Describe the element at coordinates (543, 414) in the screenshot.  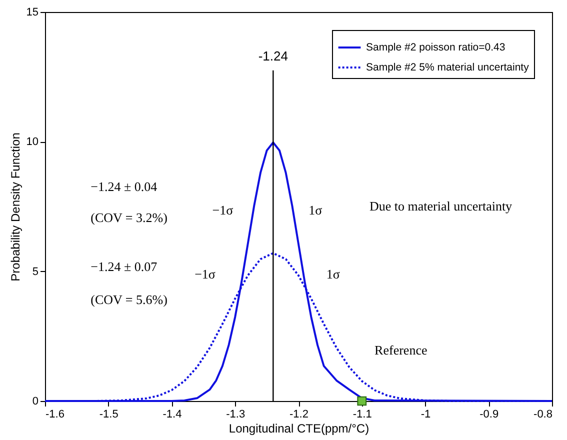
I see `x-tick-label: -0.8` at that location.